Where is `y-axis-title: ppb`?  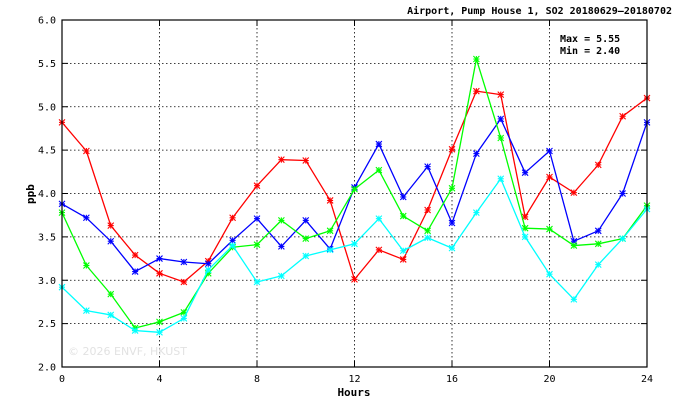 y-axis-title: ppb is located at coordinates (30, 194).